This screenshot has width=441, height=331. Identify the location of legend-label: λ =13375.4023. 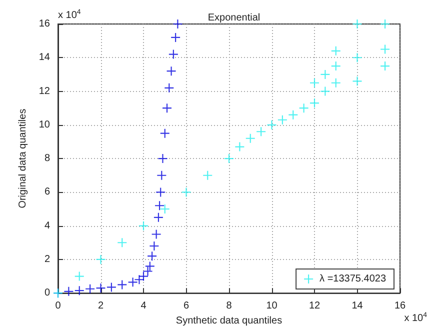
(353, 279).